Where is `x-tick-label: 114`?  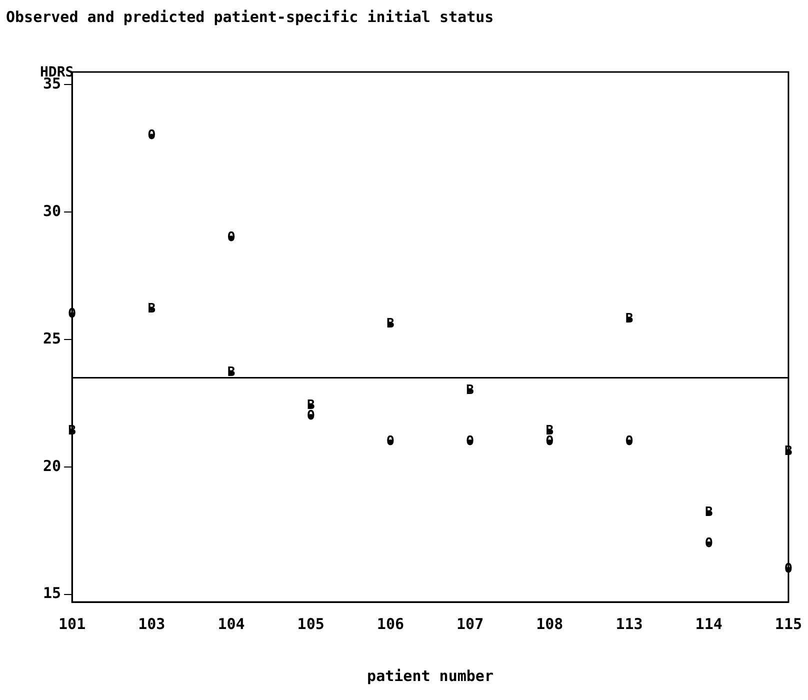 x-tick-label: 114 is located at coordinates (708, 623).